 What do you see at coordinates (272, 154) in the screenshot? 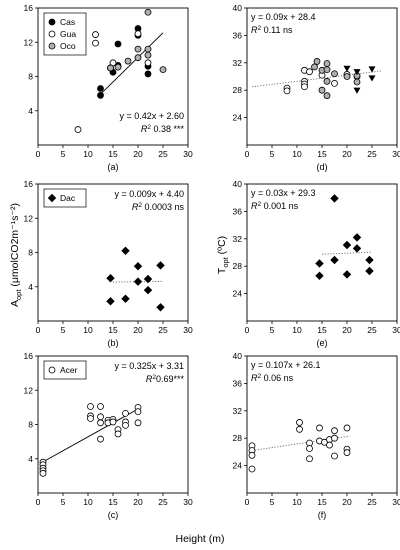
I see `x-tick-label: 5` at bounding box center [272, 154].